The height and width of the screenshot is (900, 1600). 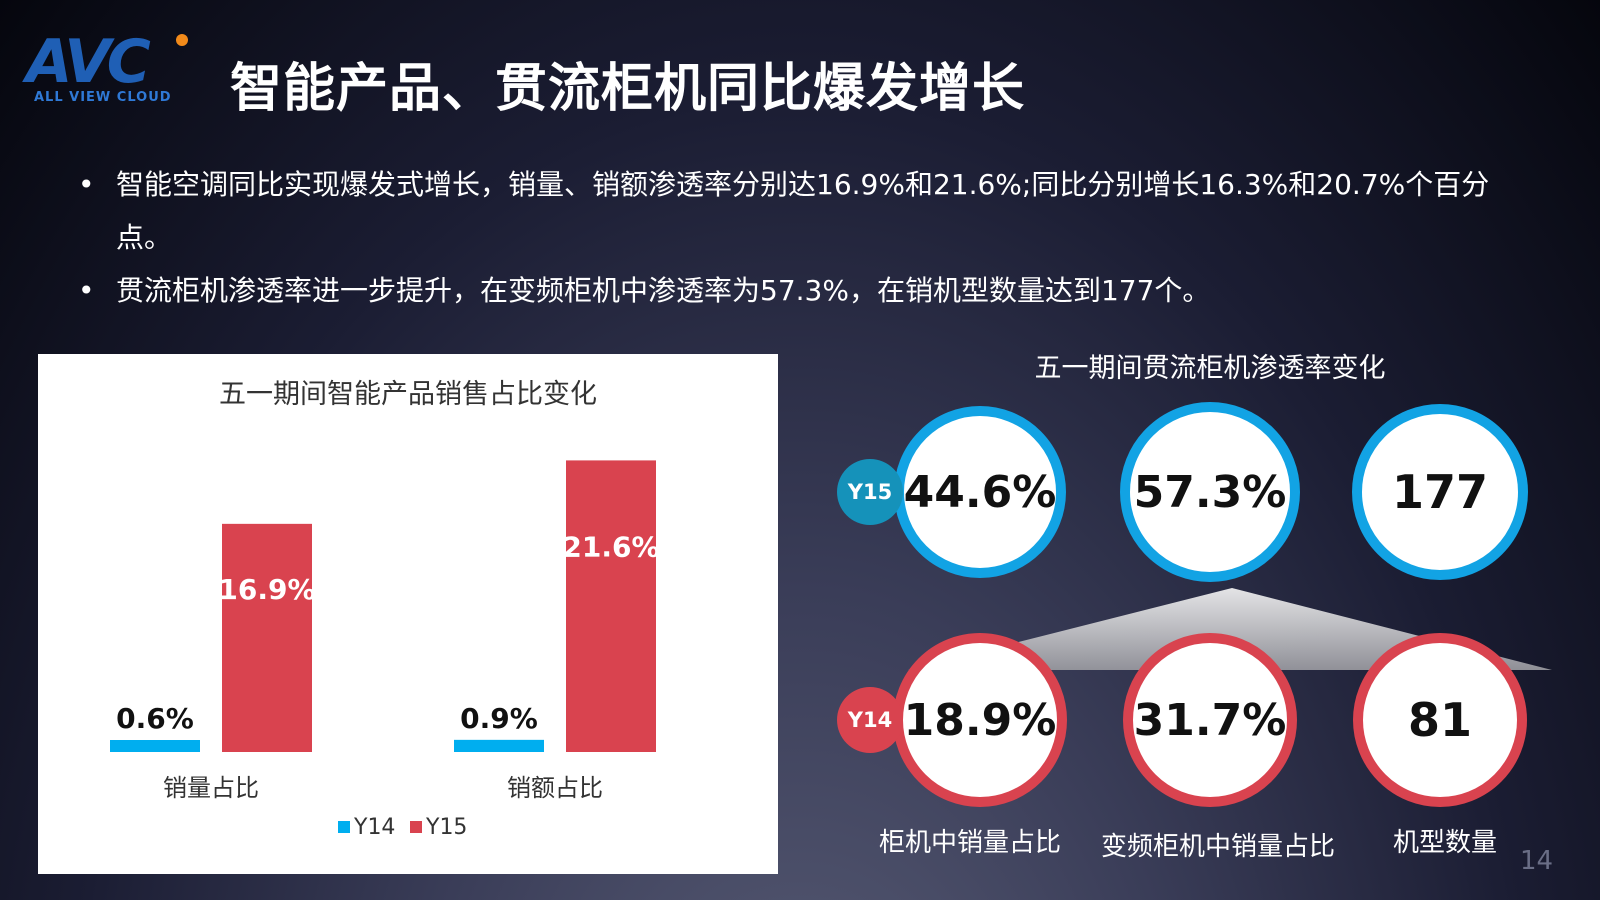 What do you see at coordinates (1537, 861) in the screenshot?
I see `page-number: 14` at bounding box center [1537, 861].